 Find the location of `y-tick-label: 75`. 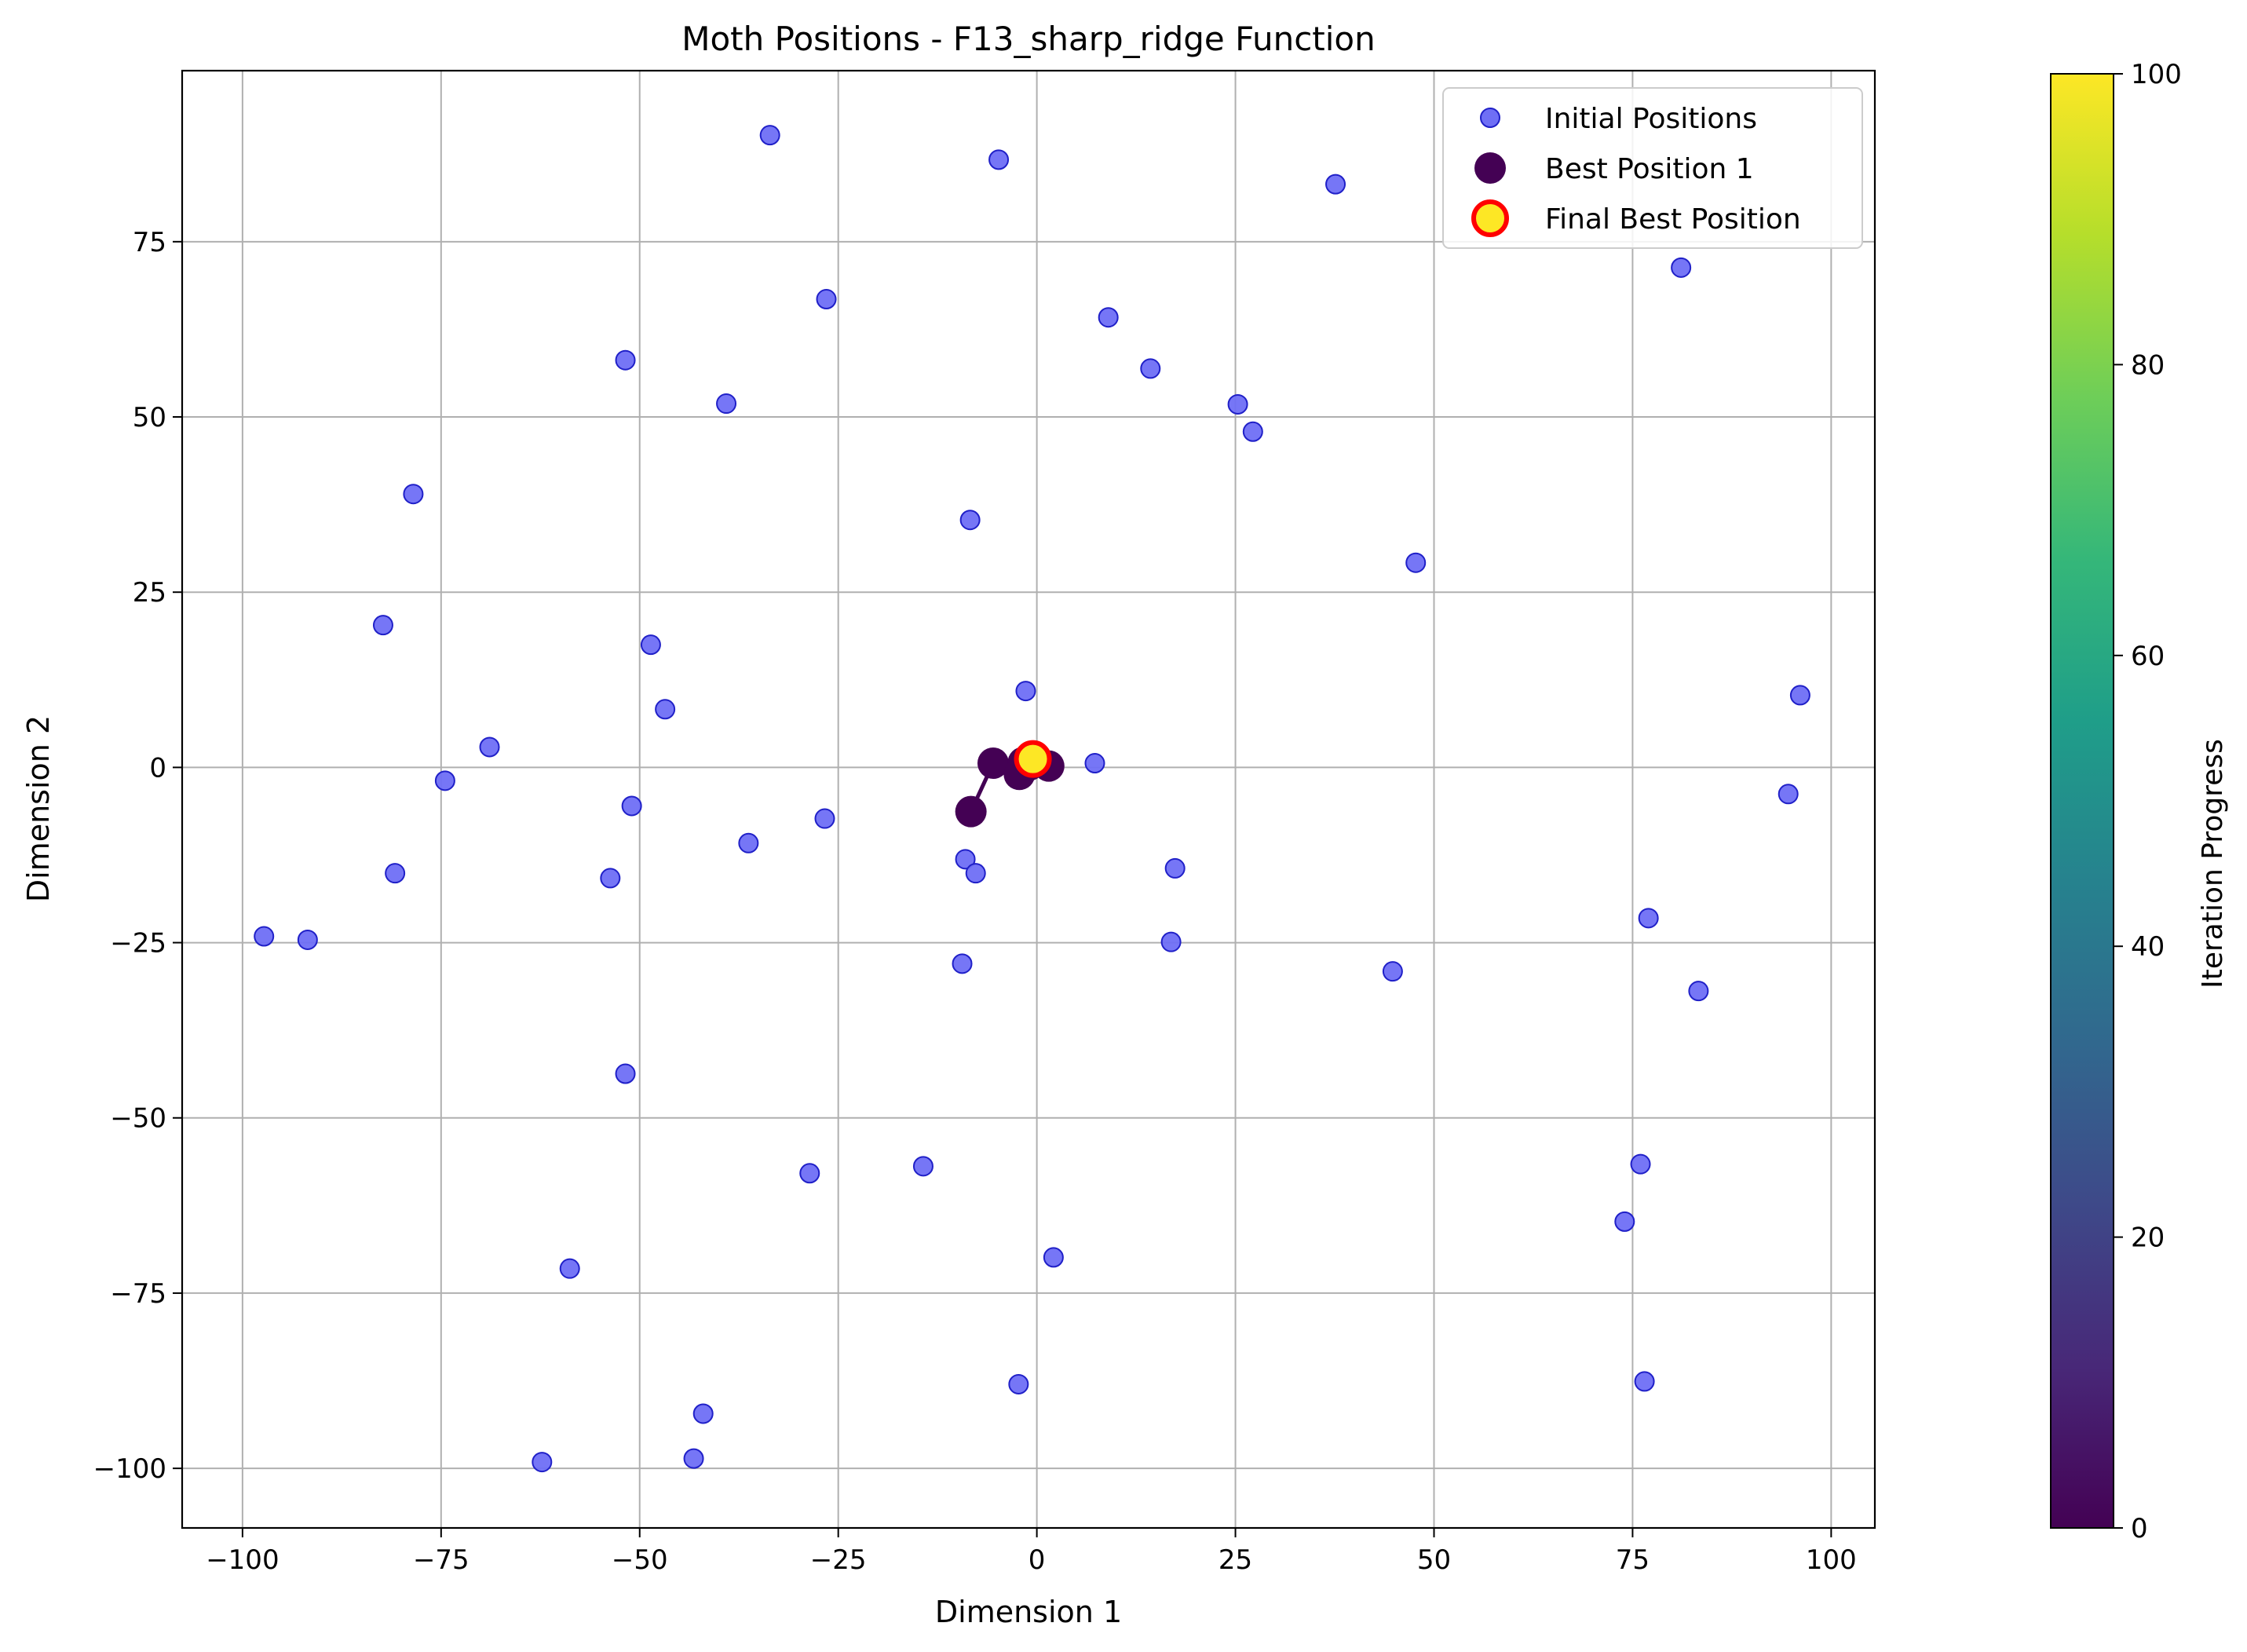

y-tick-label: 75 is located at coordinates (149, 242).